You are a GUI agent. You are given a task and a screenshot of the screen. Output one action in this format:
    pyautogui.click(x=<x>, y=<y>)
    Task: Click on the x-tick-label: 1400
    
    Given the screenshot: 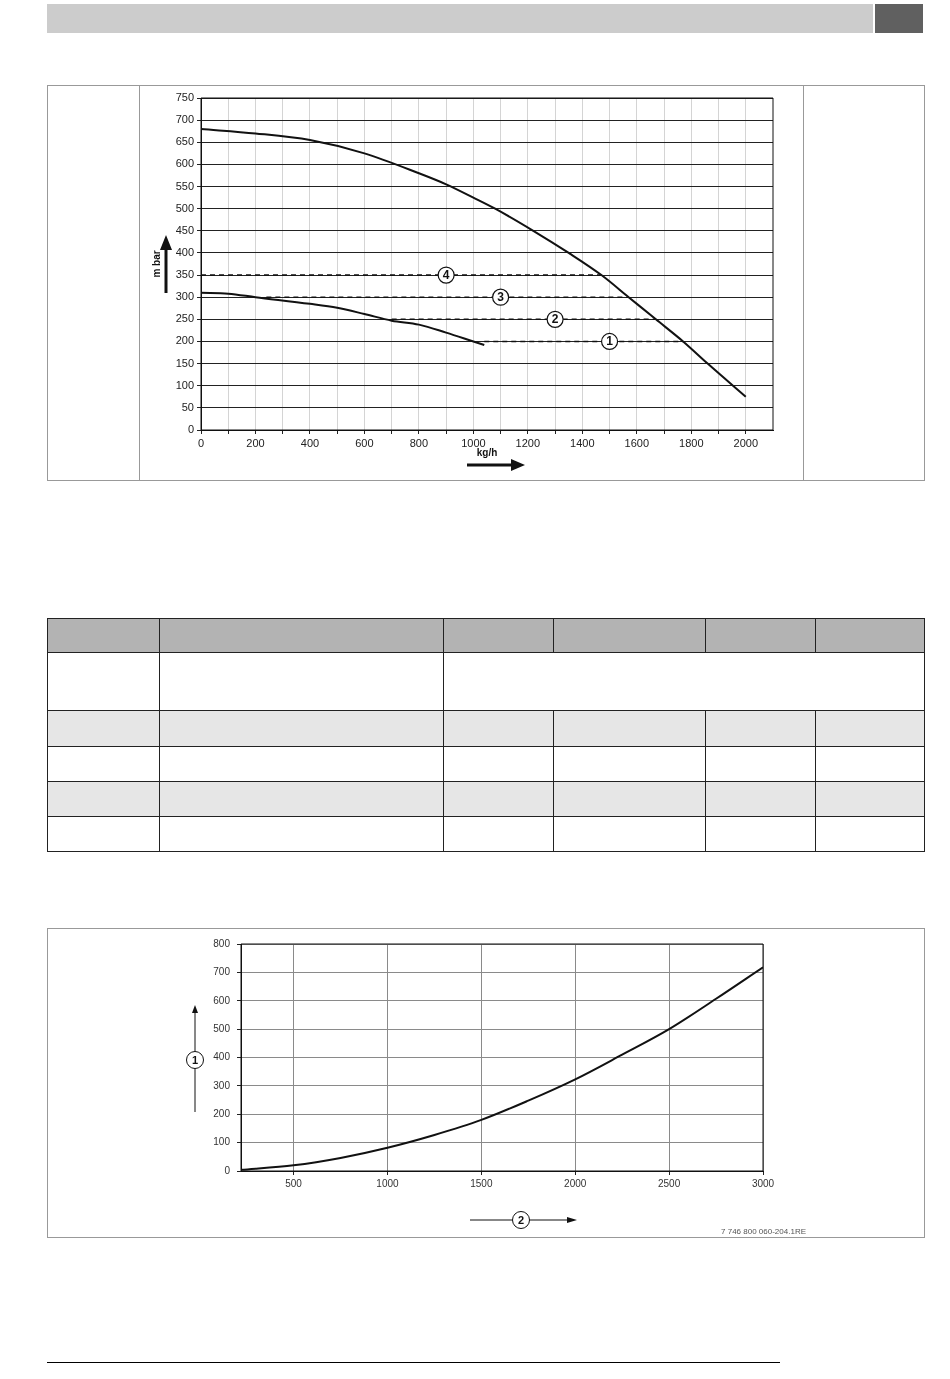 What is the action you would take?
    pyautogui.click(x=582, y=442)
    